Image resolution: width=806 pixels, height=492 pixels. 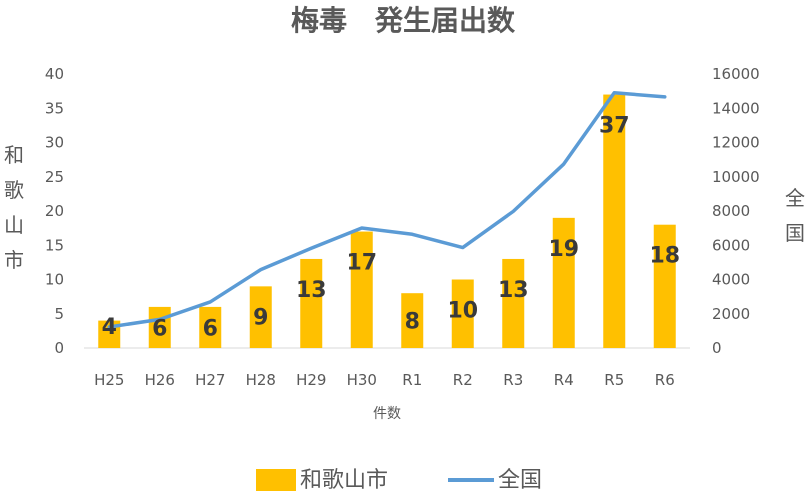 What do you see at coordinates (614, 126) in the screenshot?
I see `data-label-R5: 37` at bounding box center [614, 126].